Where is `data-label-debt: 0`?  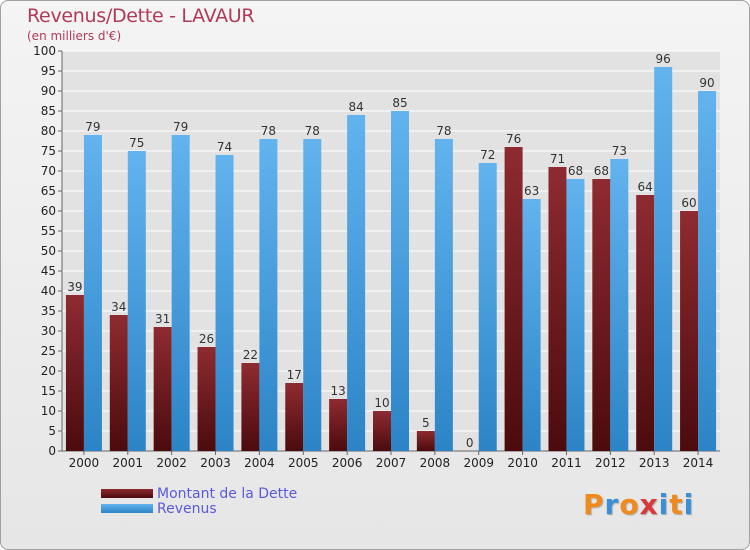
data-label-debt: 0 is located at coordinates (470, 443).